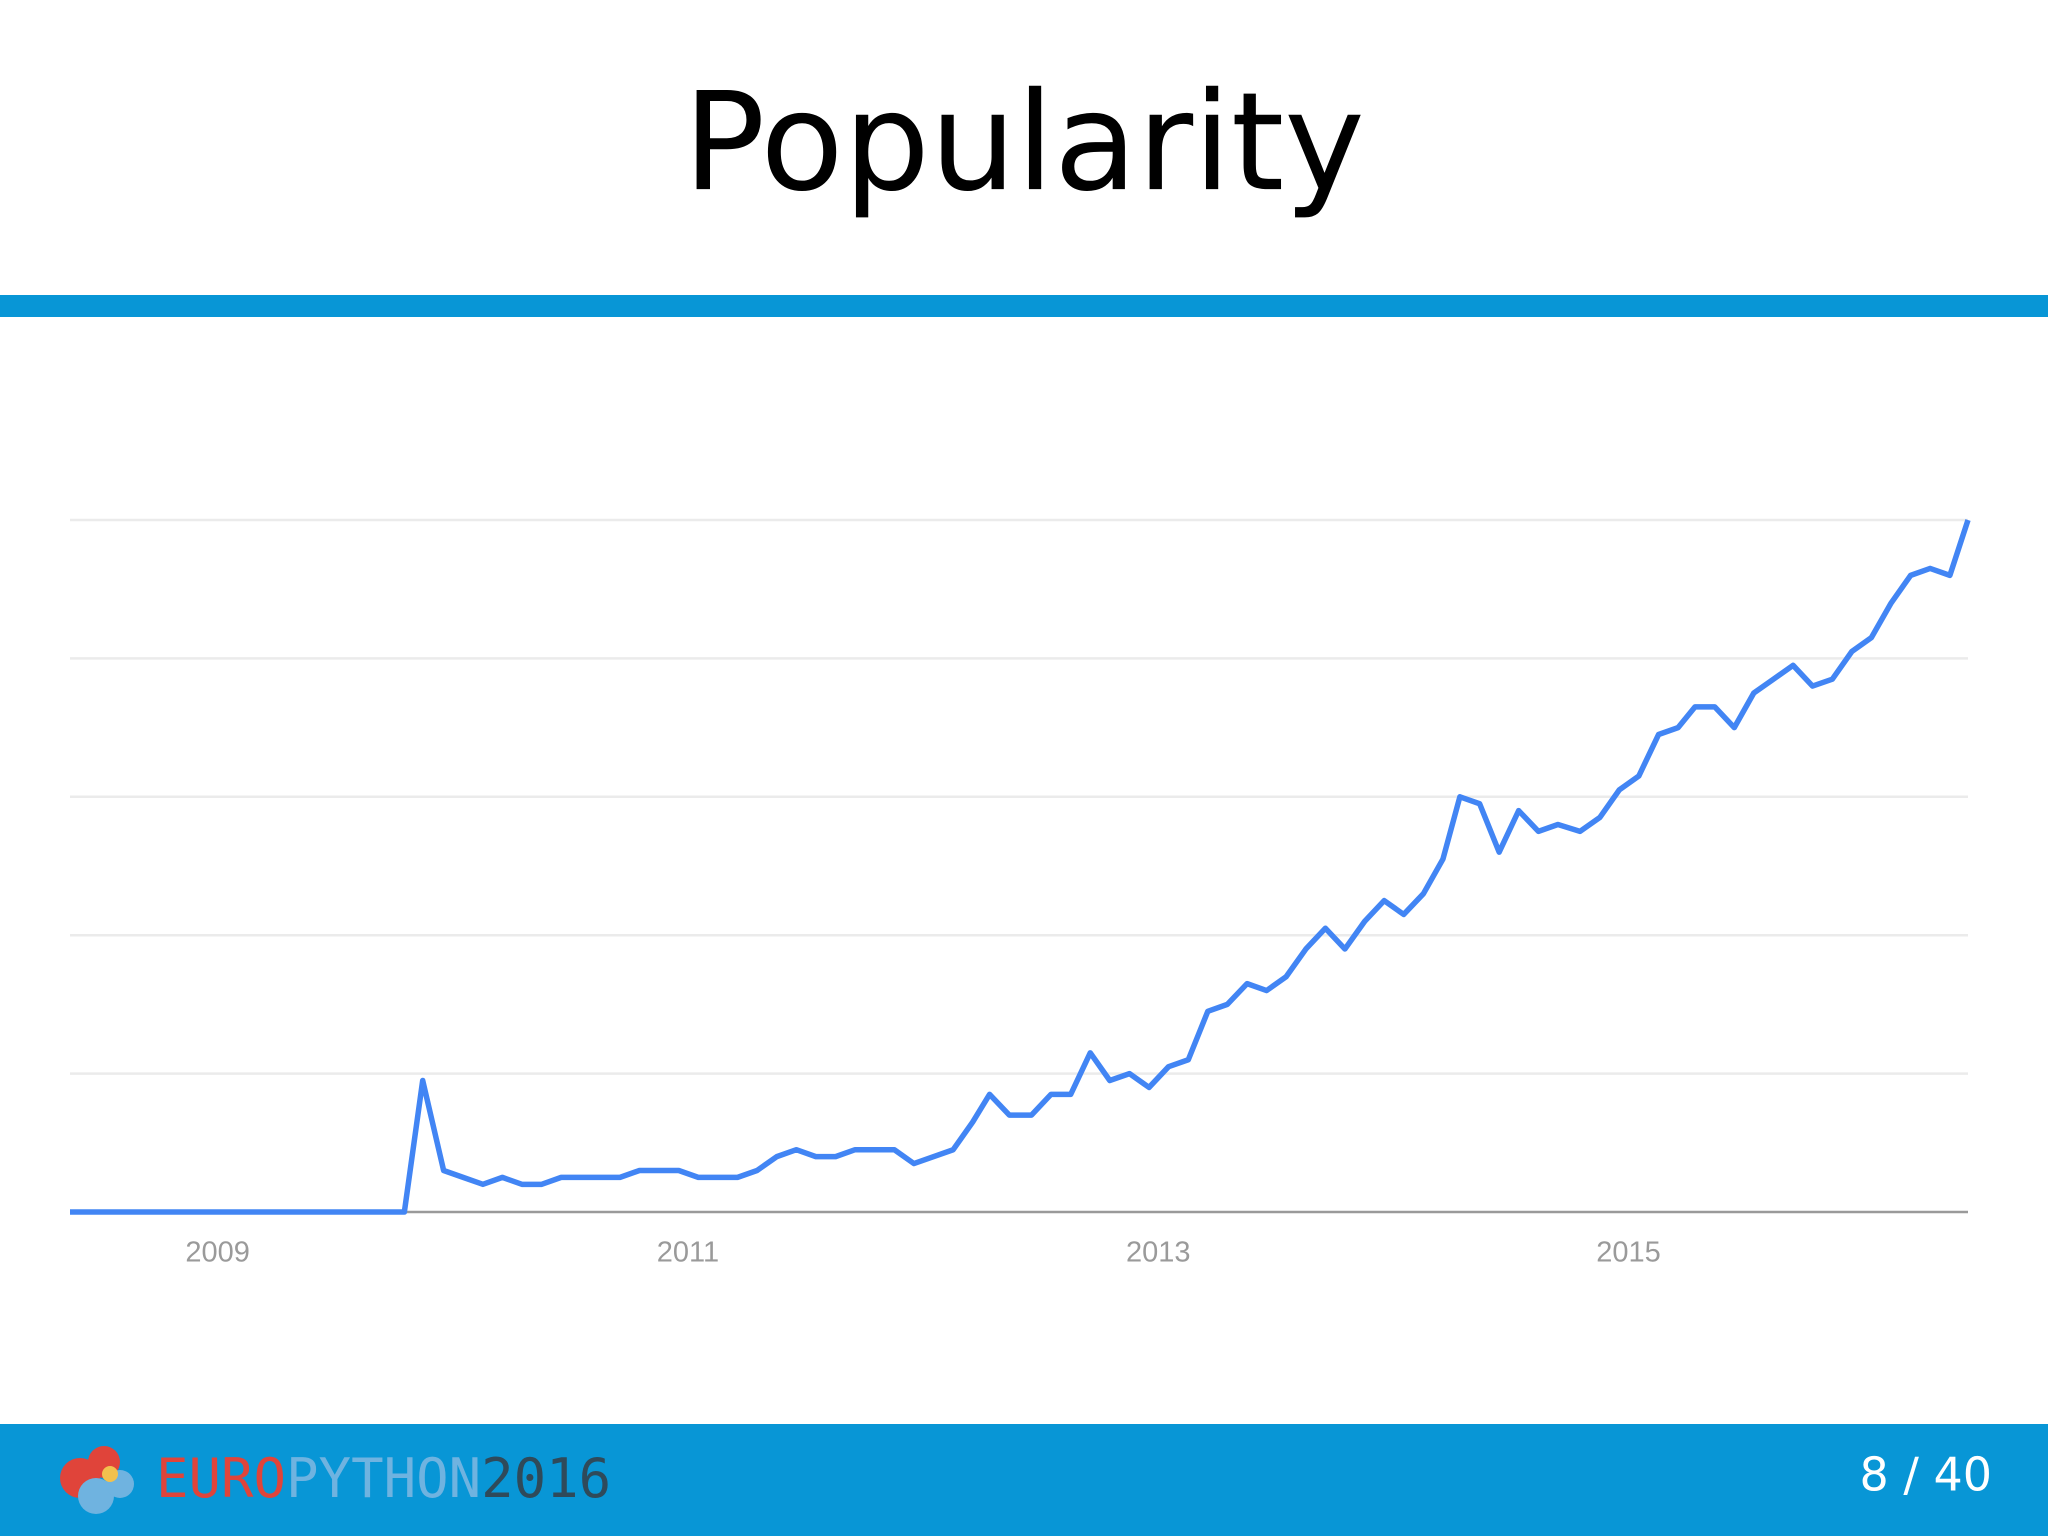 The width and height of the screenshot is (2048, 1536). I want to click on x-tick-label: 2013, so click(1158, 1253).